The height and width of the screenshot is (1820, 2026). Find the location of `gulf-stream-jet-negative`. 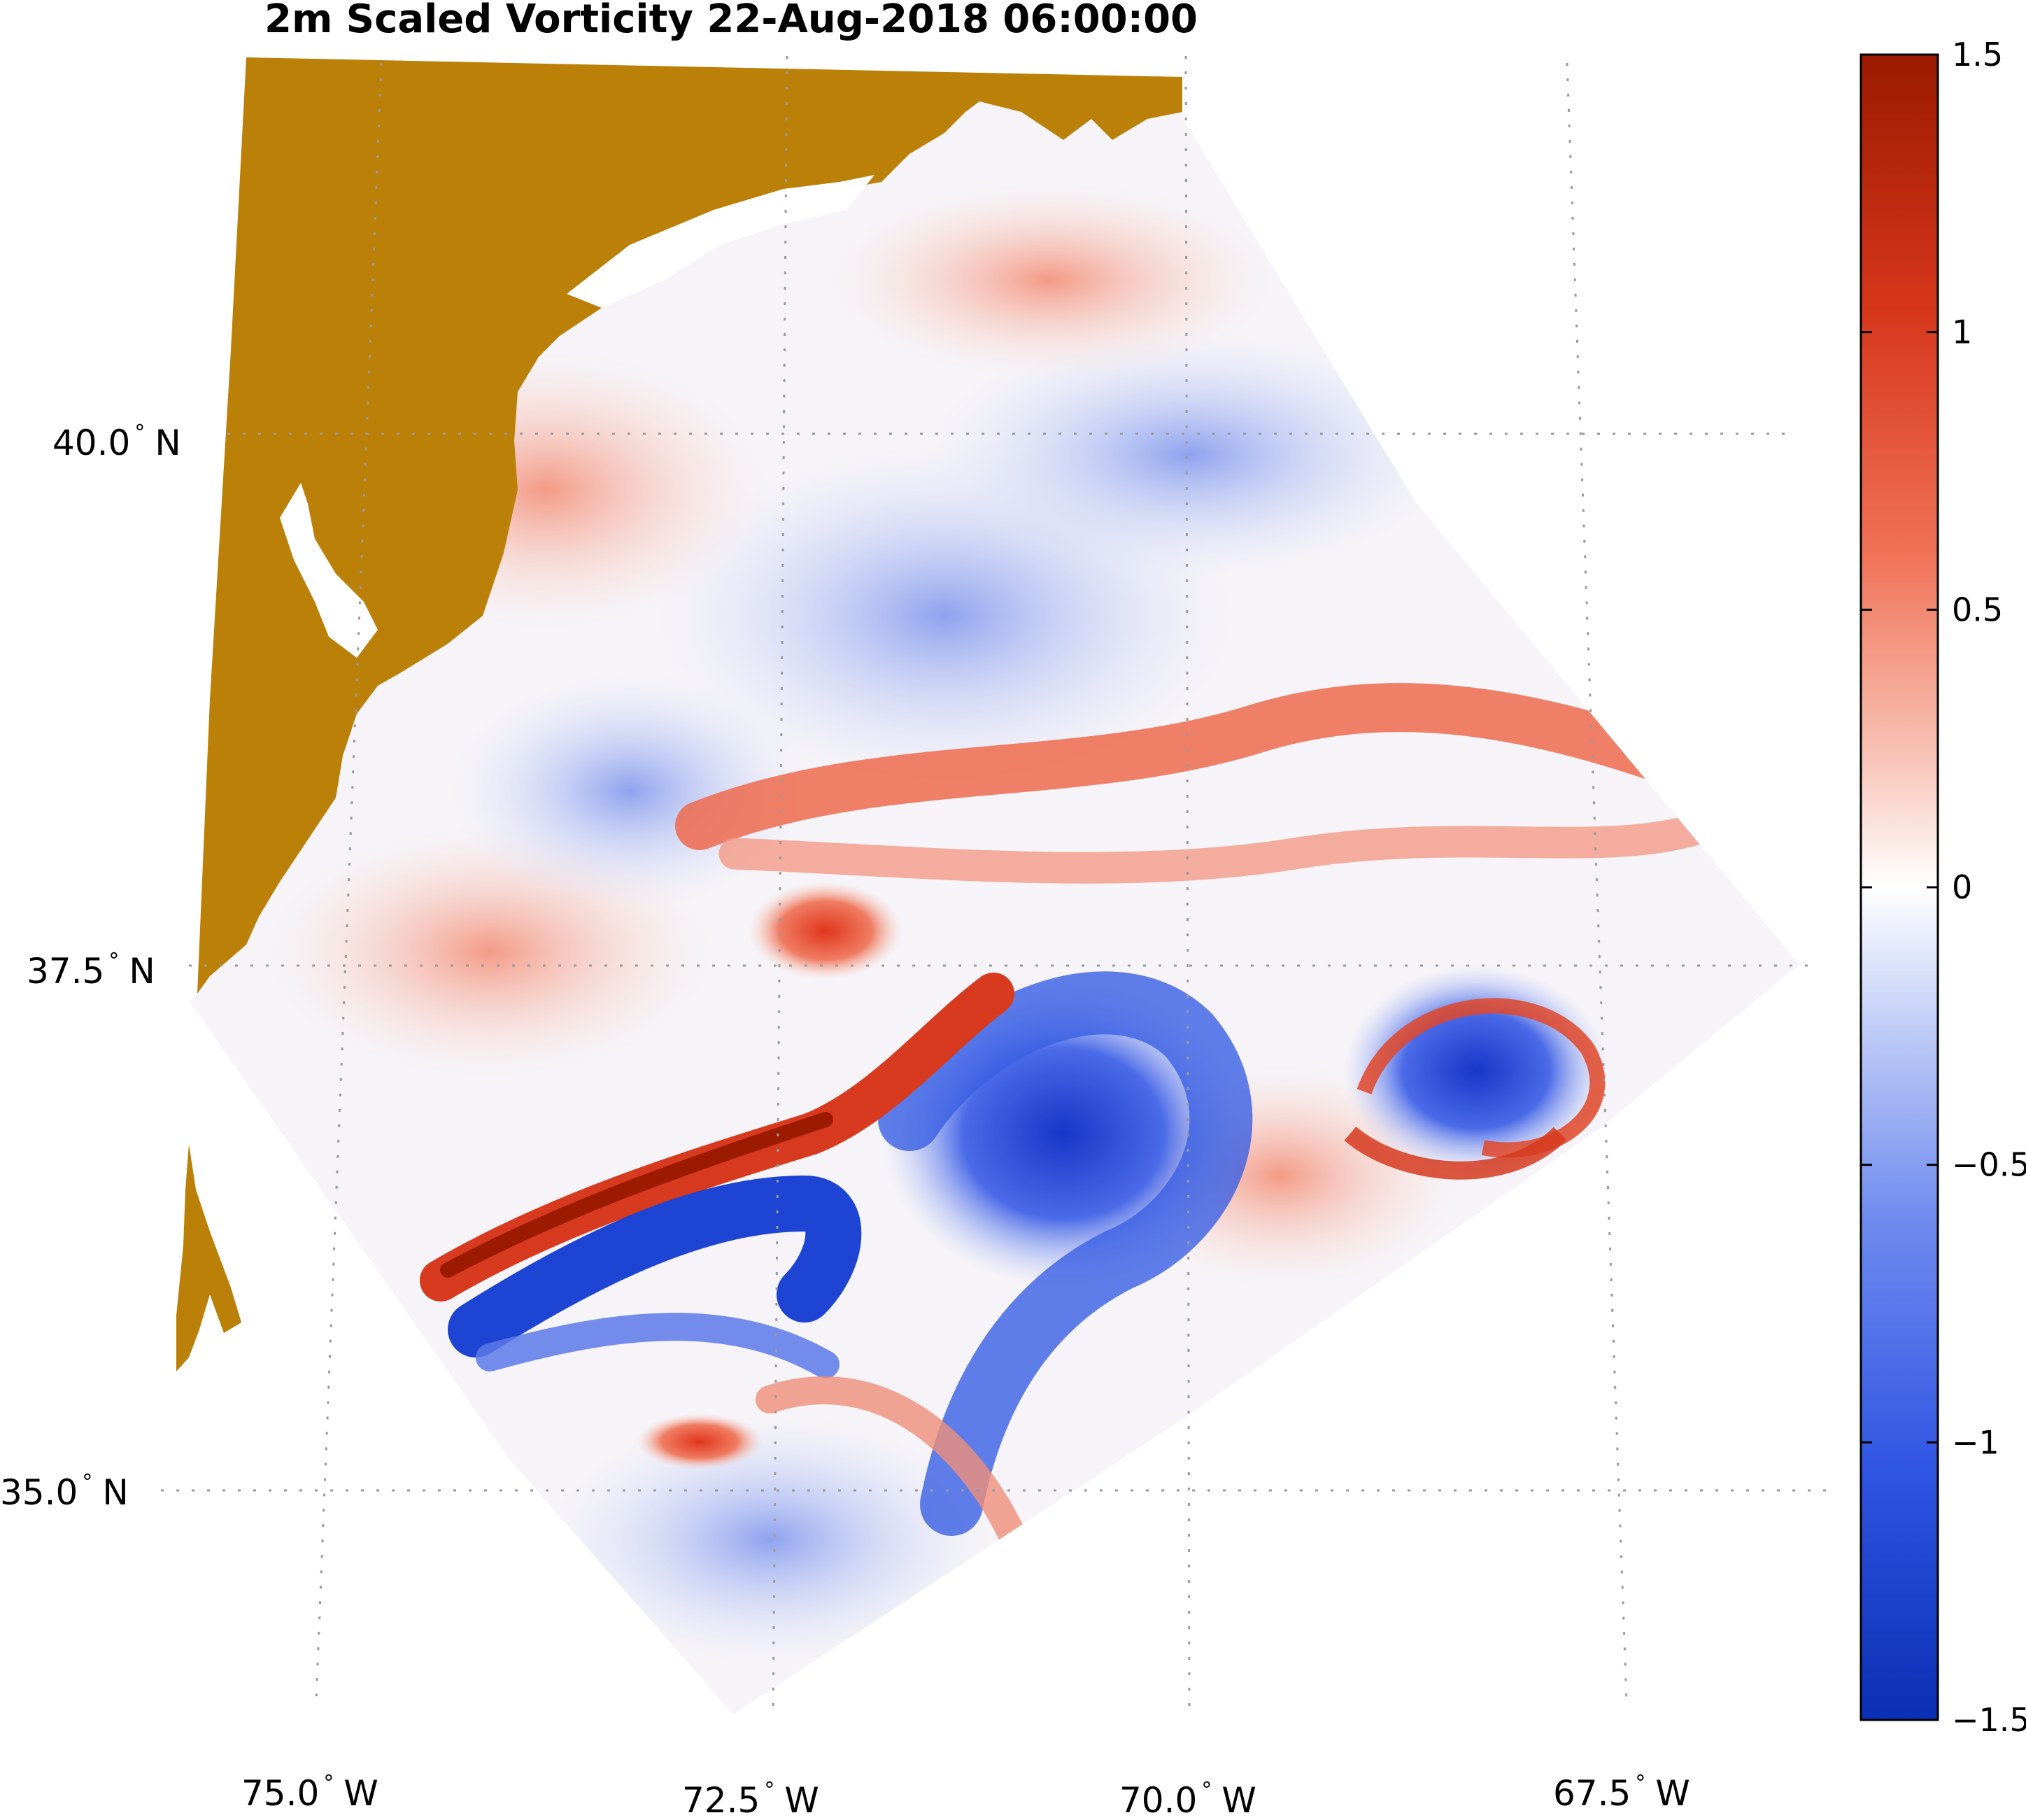

gulf-stream-jet-negative is located at coordinates (655, 1266).